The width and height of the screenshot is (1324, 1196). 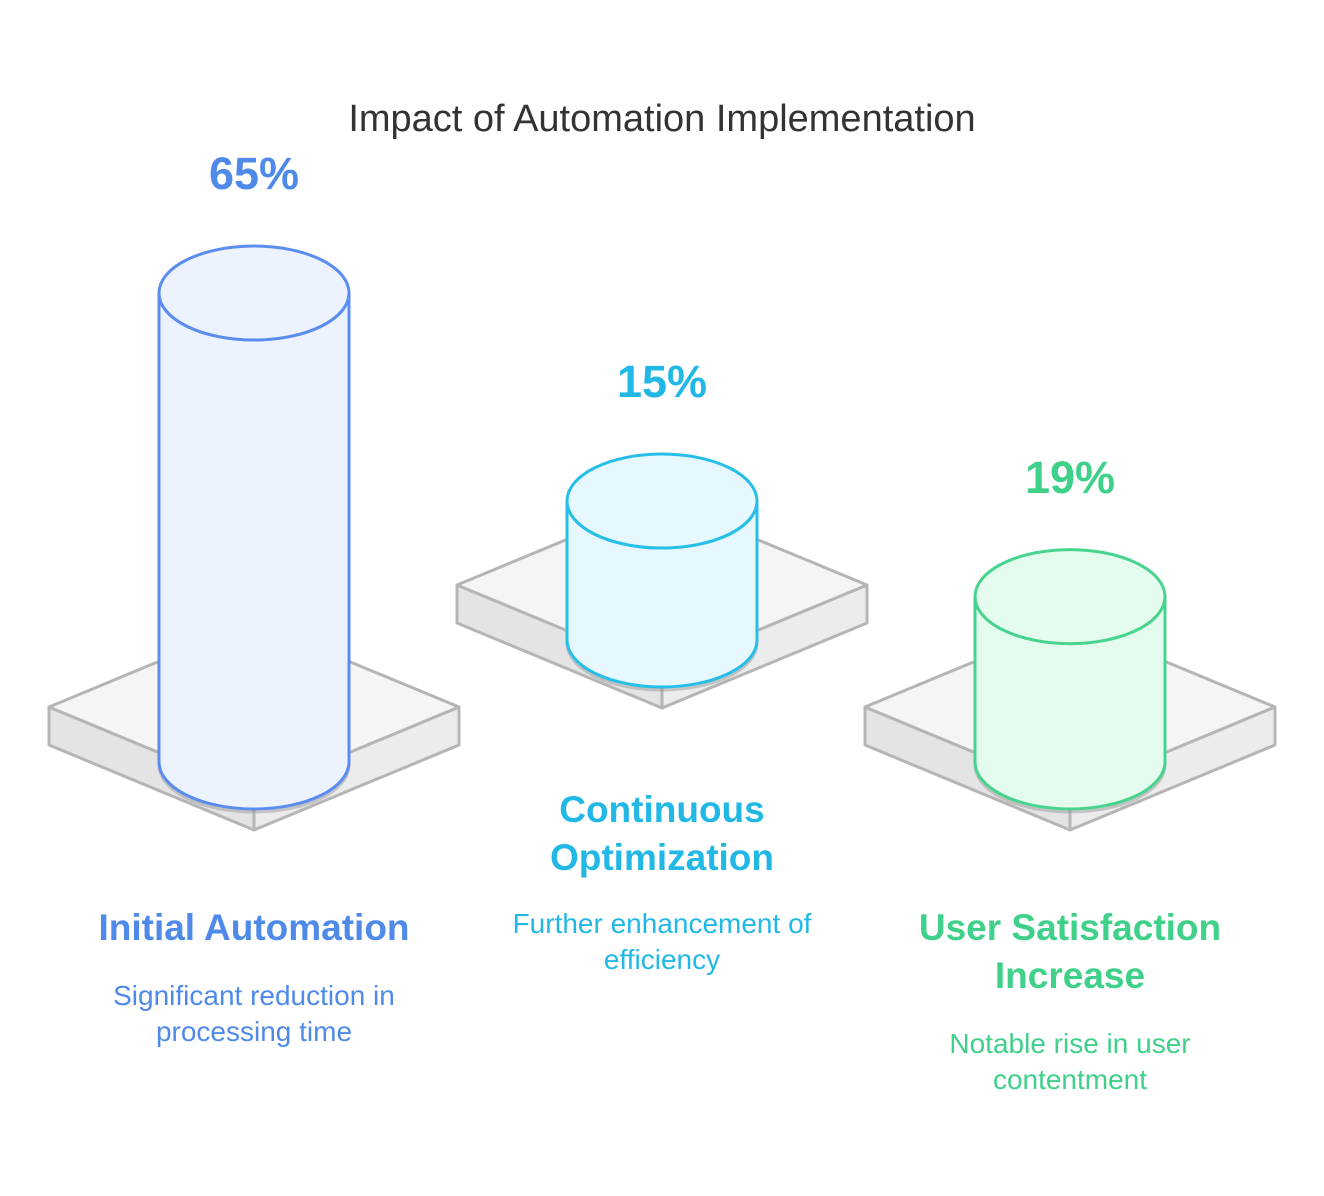 What do you see at coordinates (662, 119) in the screenshot?
I see `chart-title: Impact of Automation Implementation` at bounding box center [662, 119].